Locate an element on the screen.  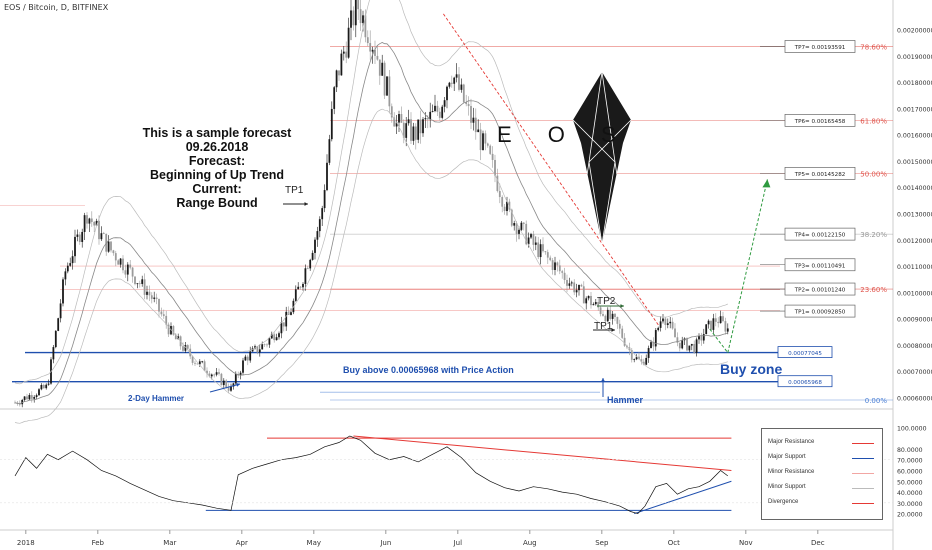
y-tick-label: 0.00150000 is located at coordinates (914, 162).